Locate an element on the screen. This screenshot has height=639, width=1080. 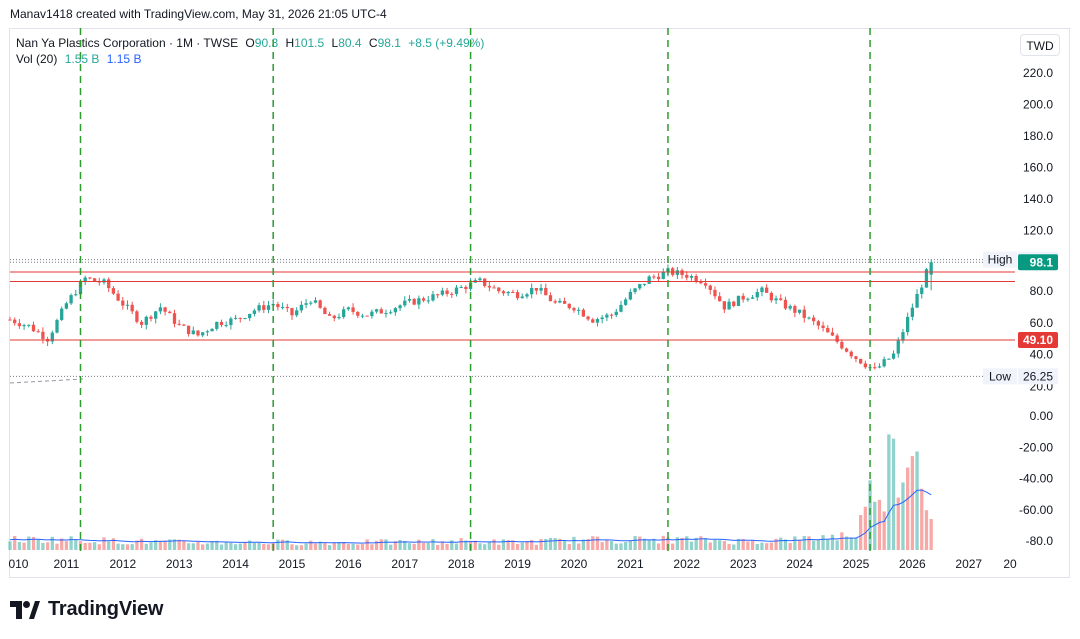
currency-button: TWD is located at coordinates (1040, 45).